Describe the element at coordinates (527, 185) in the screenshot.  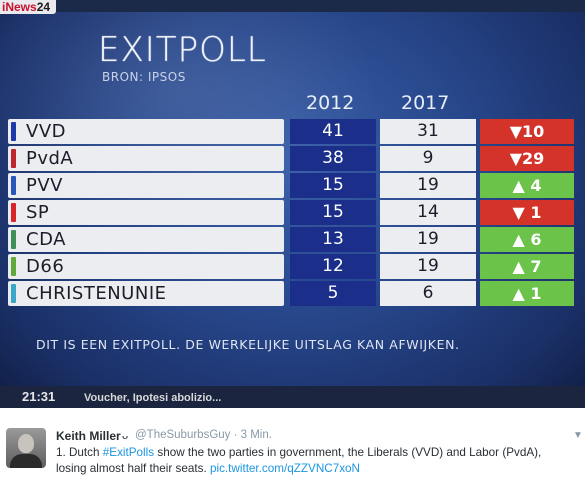
I see `seat-change: ▲ 4` at that location.